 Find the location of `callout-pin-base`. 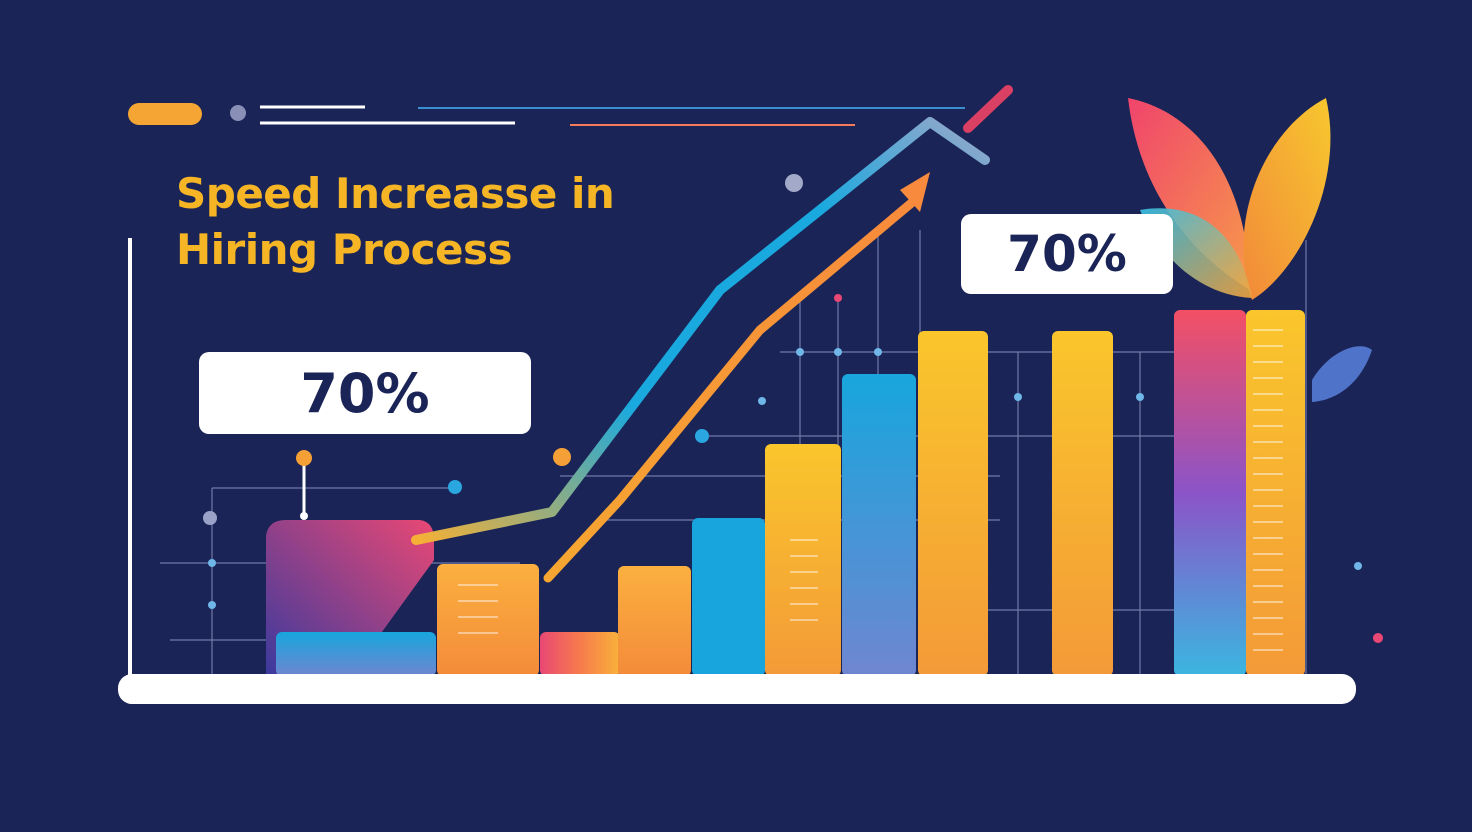

callout-pin-base is located at coordinates (304, 516).